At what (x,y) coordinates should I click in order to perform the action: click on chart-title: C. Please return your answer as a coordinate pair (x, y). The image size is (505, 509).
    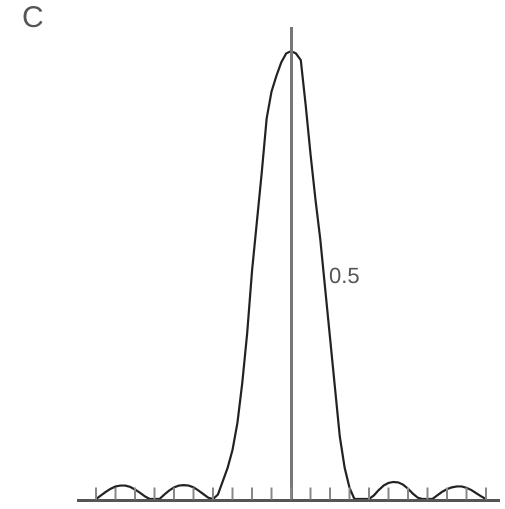
    Looking at the image, I should click on (33, 17).